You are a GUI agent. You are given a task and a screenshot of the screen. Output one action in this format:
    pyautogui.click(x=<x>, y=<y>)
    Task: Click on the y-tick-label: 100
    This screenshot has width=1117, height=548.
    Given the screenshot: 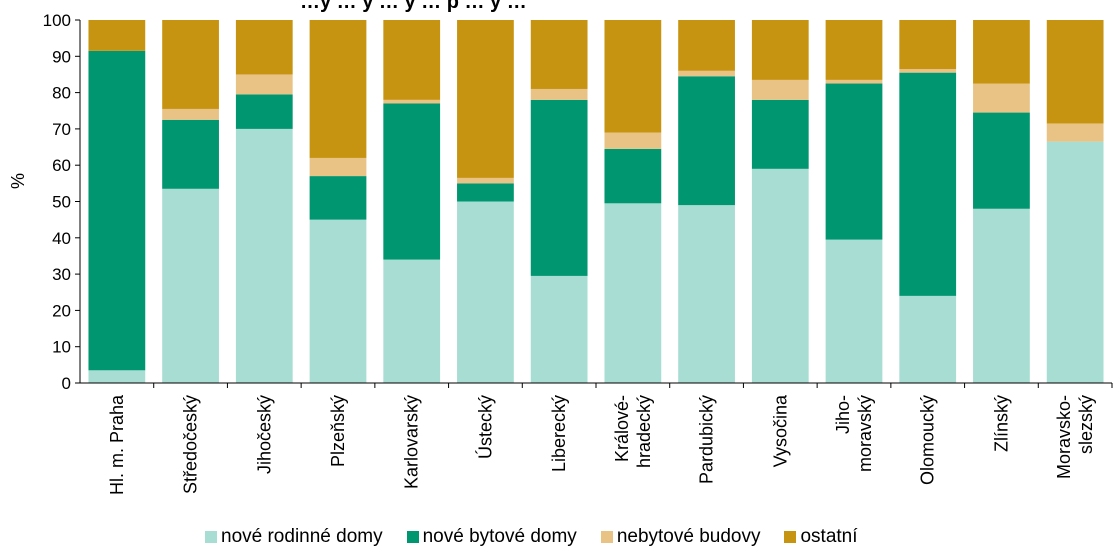 What is the action you would take?
    pyautogui.click(x=57, y=20)
    